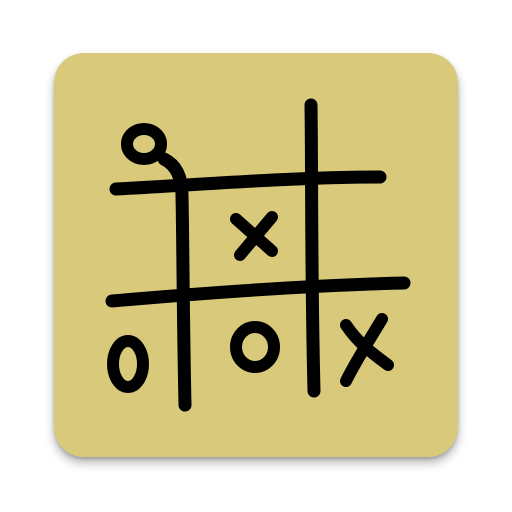 The height and width of the screenshot is (512, 512). I want to click on grid-line-vertical-left, so click(174, 282).